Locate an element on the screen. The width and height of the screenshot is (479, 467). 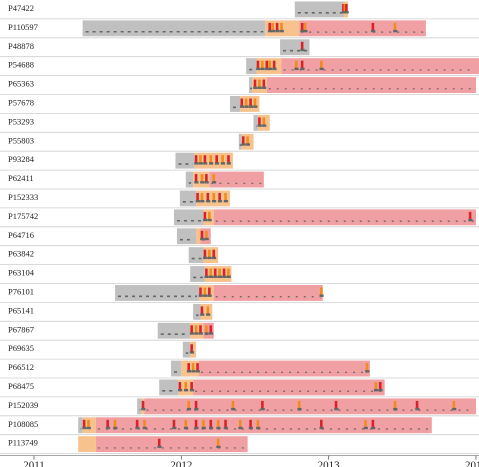
row-label: P55803 is located at coordinates (21, 140).